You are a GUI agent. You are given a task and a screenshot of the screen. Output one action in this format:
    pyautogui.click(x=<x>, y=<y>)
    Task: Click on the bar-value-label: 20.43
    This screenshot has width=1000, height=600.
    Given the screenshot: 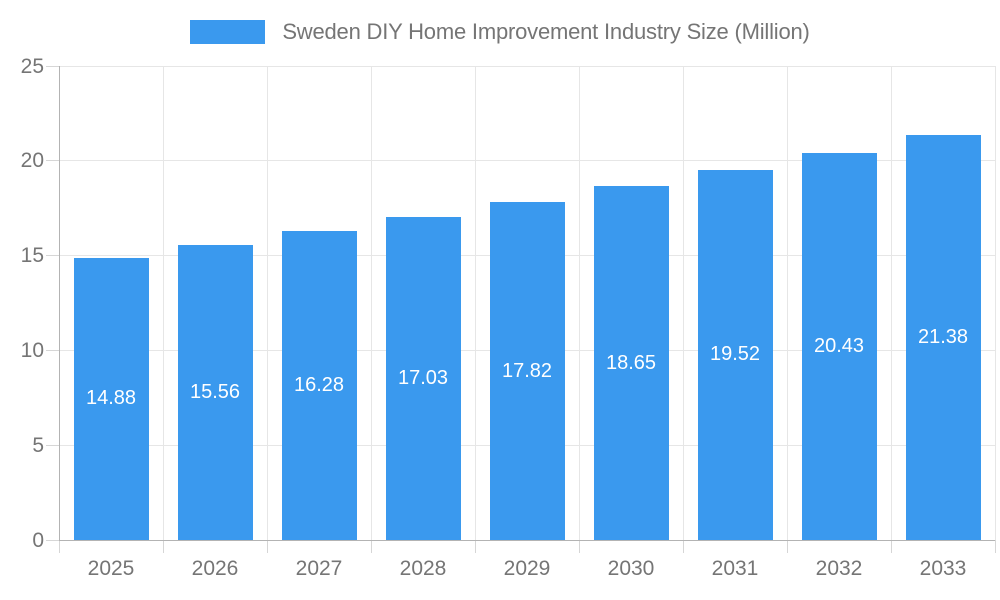 What is the action you would take?
    pyautogui.click(x=839, y=345)
    